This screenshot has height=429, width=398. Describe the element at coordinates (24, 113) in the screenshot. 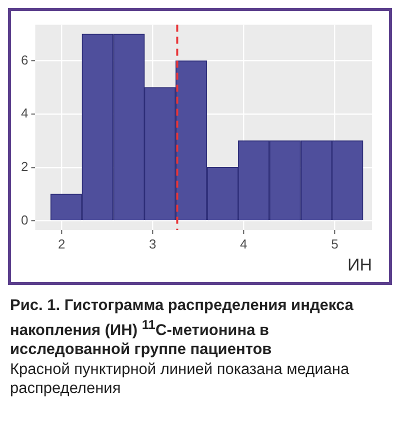

I see `y-tick-label: 4` at that location.